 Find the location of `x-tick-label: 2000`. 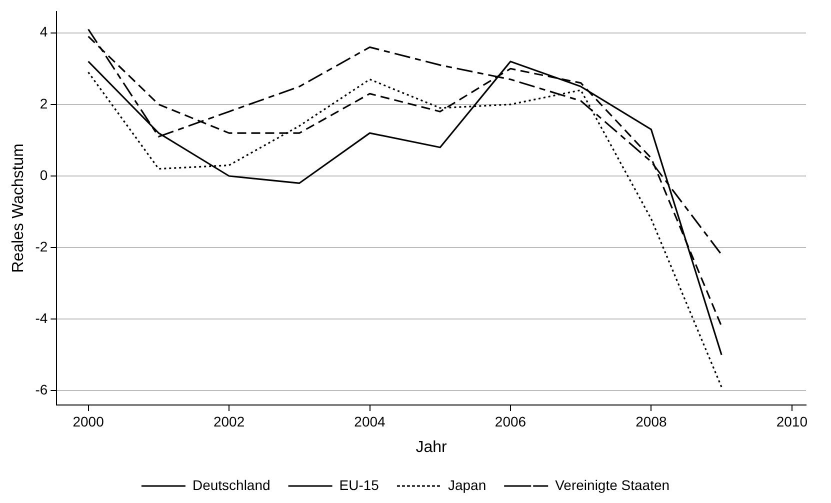

x-tick-label: 2000 is located at coordinates (88, 421).